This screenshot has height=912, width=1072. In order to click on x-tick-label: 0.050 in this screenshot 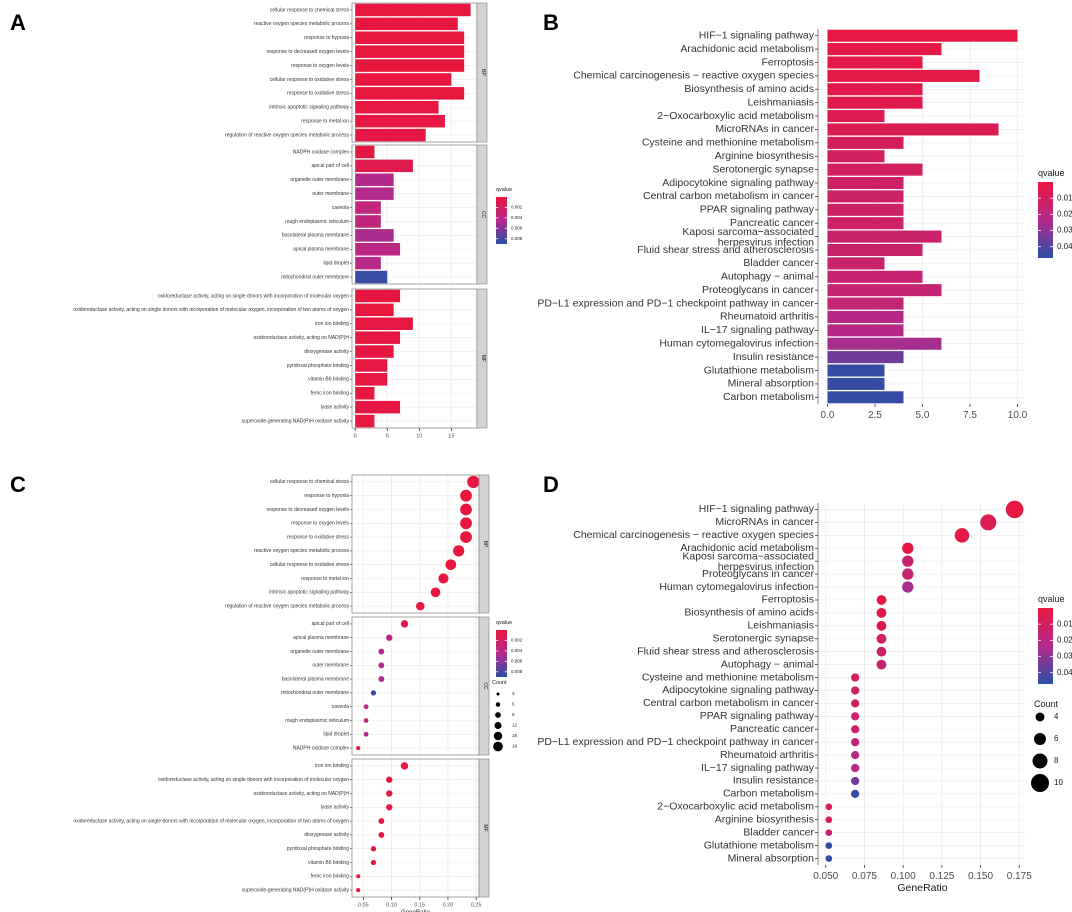, I will do `click(825, 876)`.